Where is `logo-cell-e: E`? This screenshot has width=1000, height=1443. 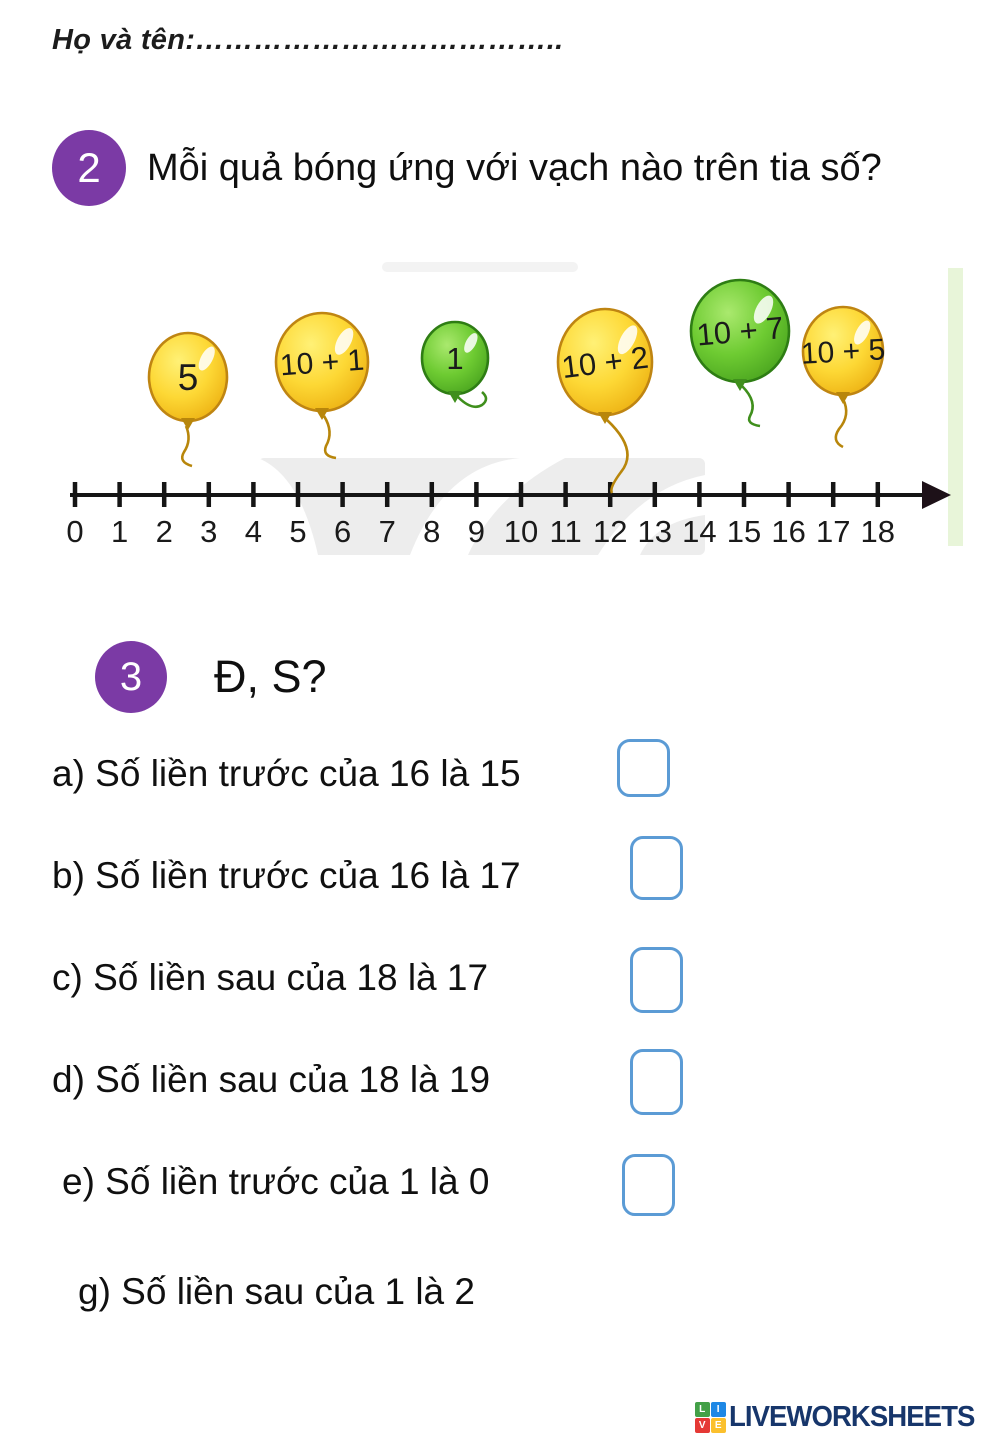
logo-cell-e: E is located at coordinates (718, 1425).